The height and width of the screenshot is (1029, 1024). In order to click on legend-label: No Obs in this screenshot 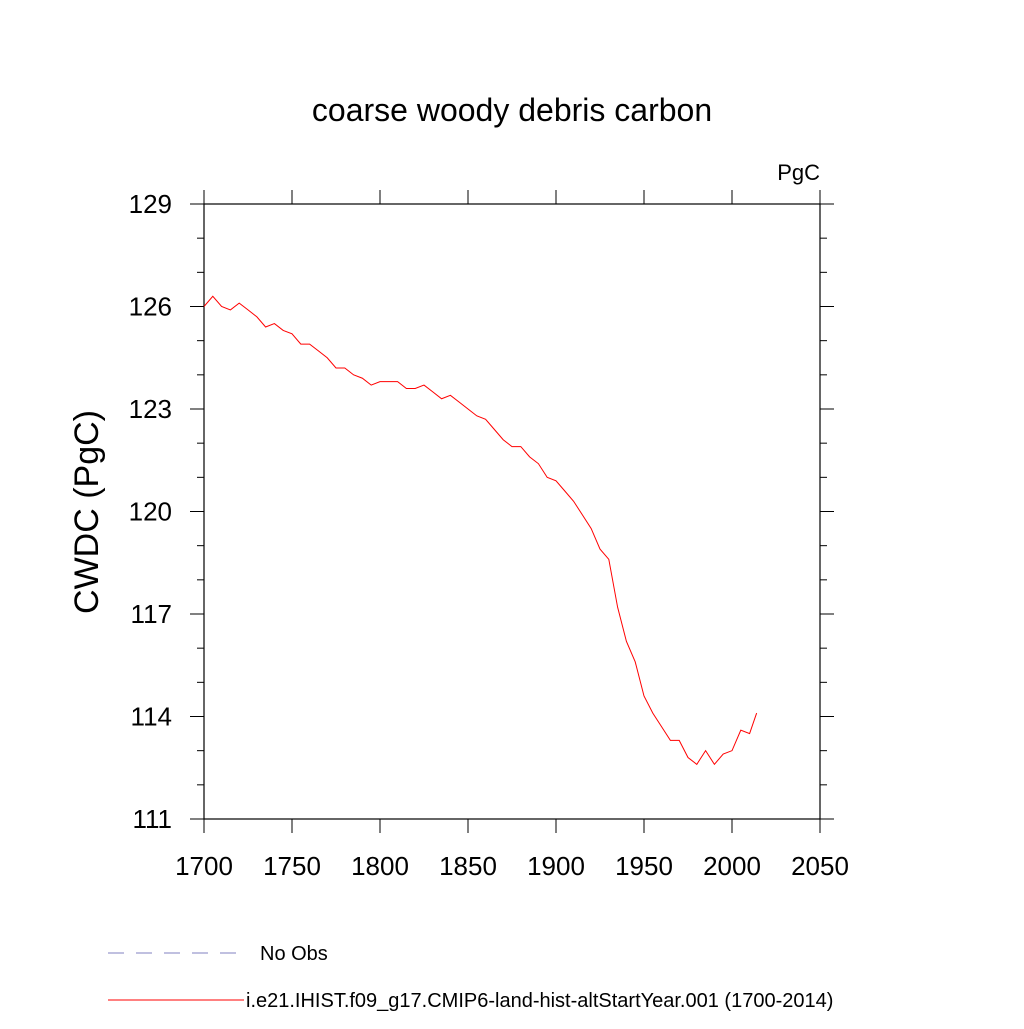, I will do `click(294, 954)`.